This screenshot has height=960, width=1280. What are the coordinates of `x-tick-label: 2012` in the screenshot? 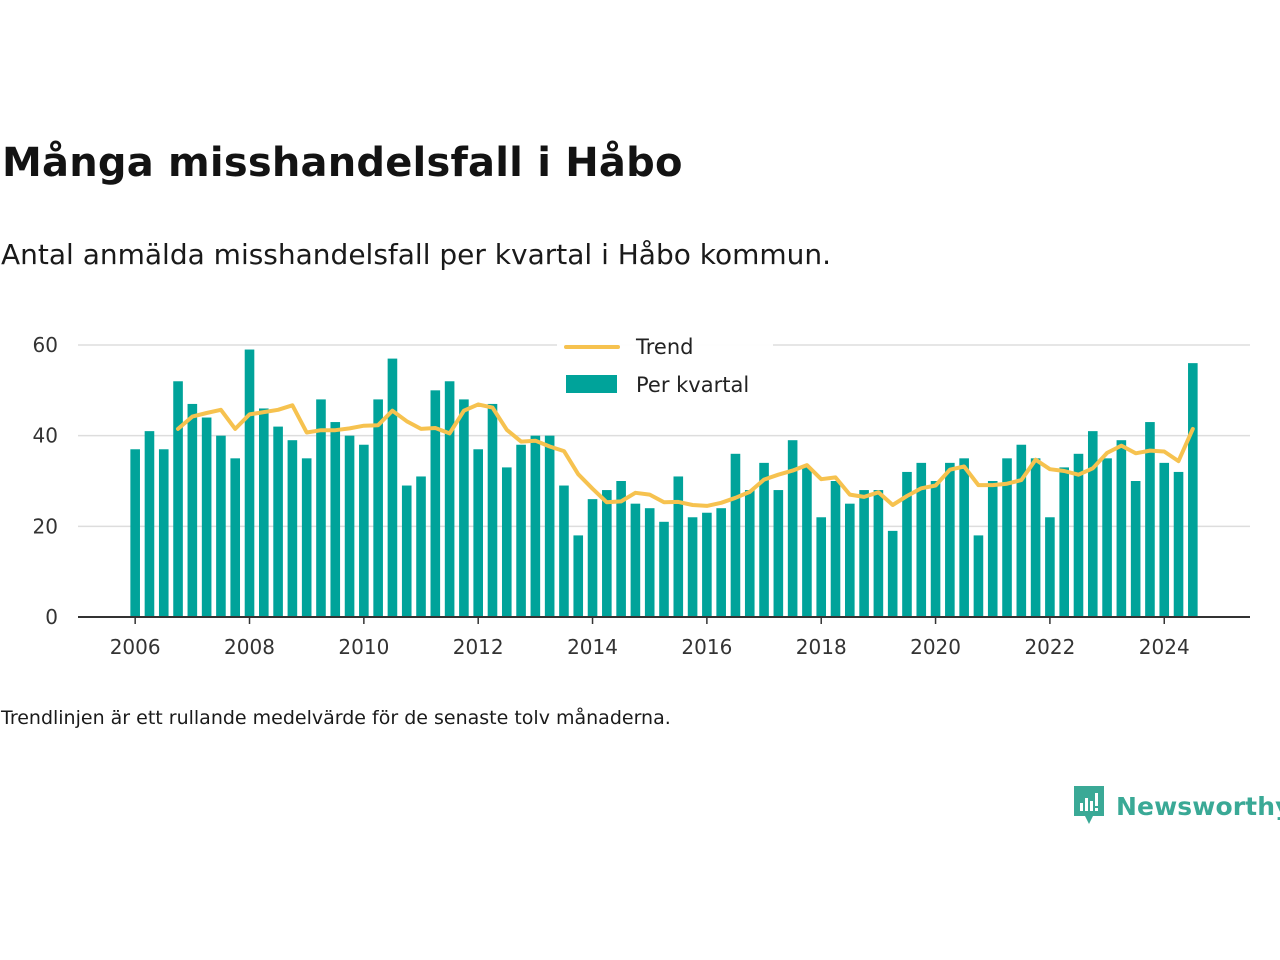 It's located at (478, 647).